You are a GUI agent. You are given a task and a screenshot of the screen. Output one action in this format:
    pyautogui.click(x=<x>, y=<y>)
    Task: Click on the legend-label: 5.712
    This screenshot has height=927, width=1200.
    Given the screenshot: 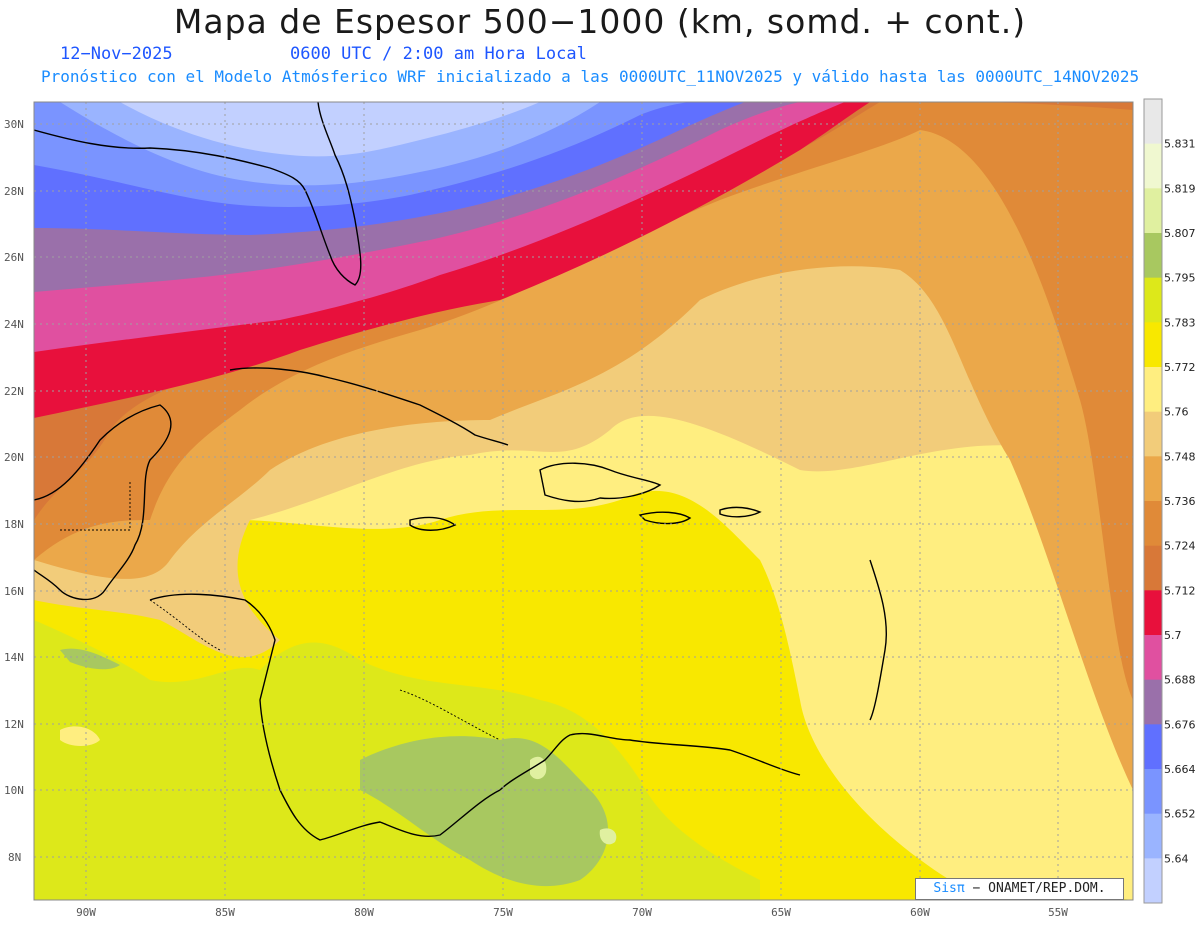 What is the action you would take?
    pyautogui.click(x=1180, y=590)
    